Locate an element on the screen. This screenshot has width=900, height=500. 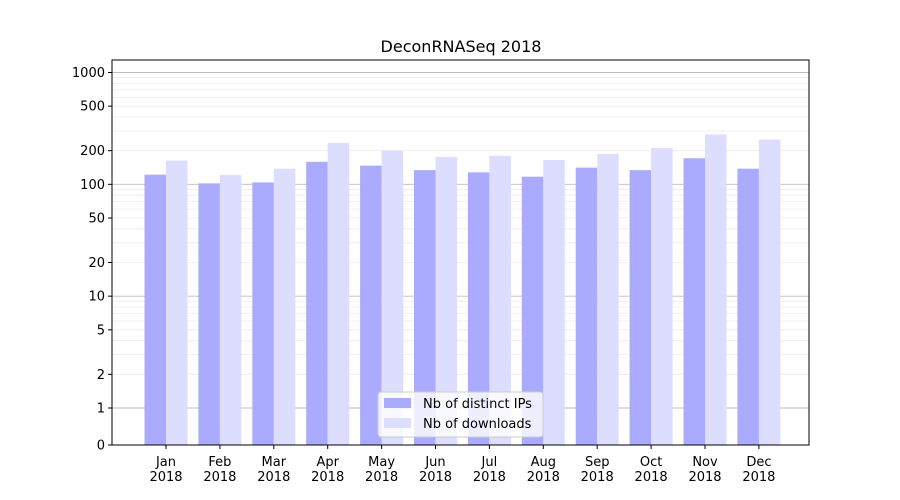
x-tick-label: Dec 2018 is located at coordinates (758, 470).